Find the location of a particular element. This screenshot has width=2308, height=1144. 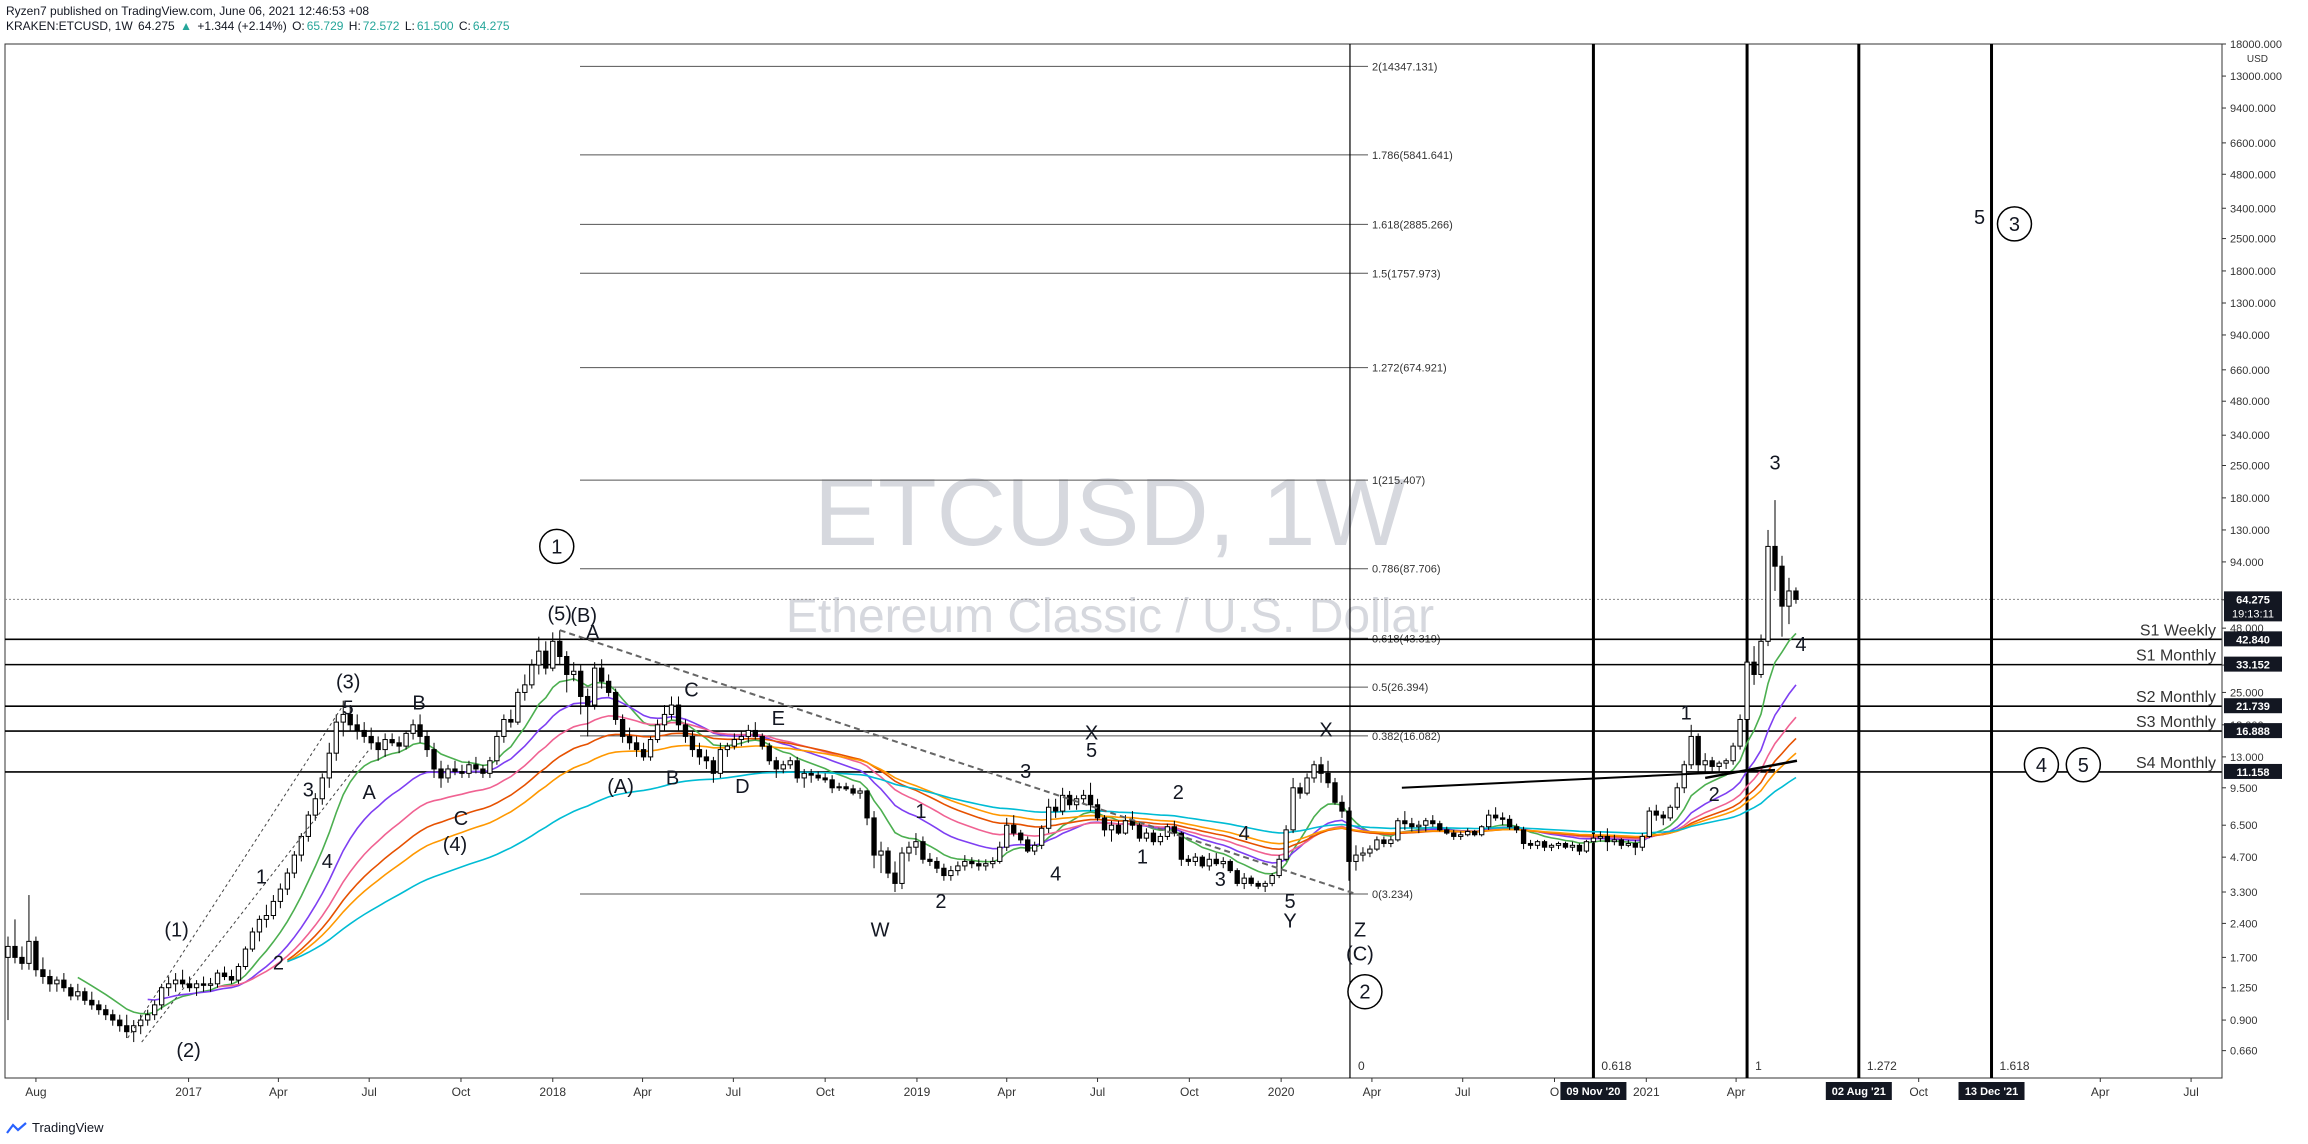

trendline-dashed is located at coordinates (958, 762).